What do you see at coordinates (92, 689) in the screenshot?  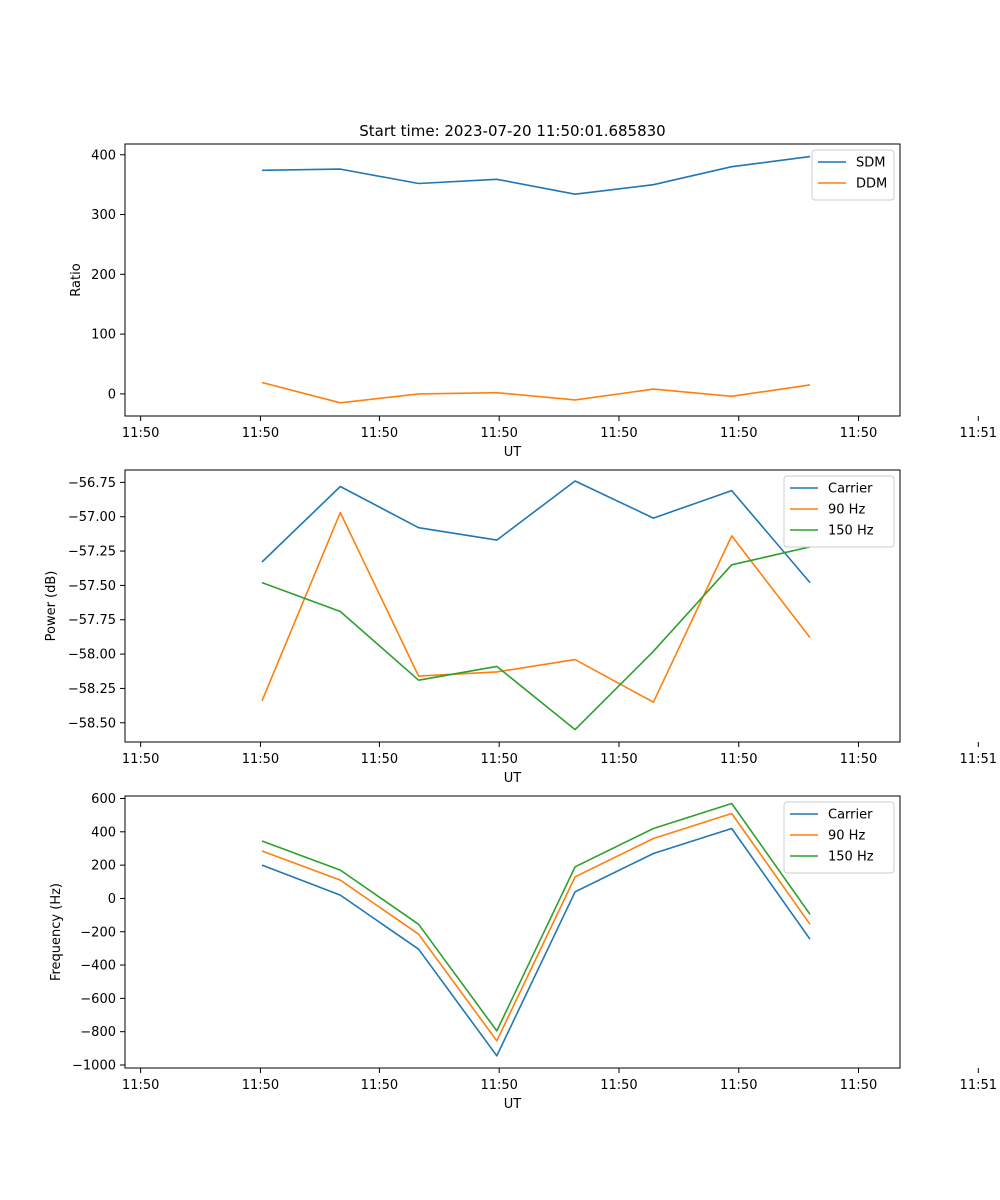 I see `y-tick-label: −58.25` at bounding box center [92, 689].